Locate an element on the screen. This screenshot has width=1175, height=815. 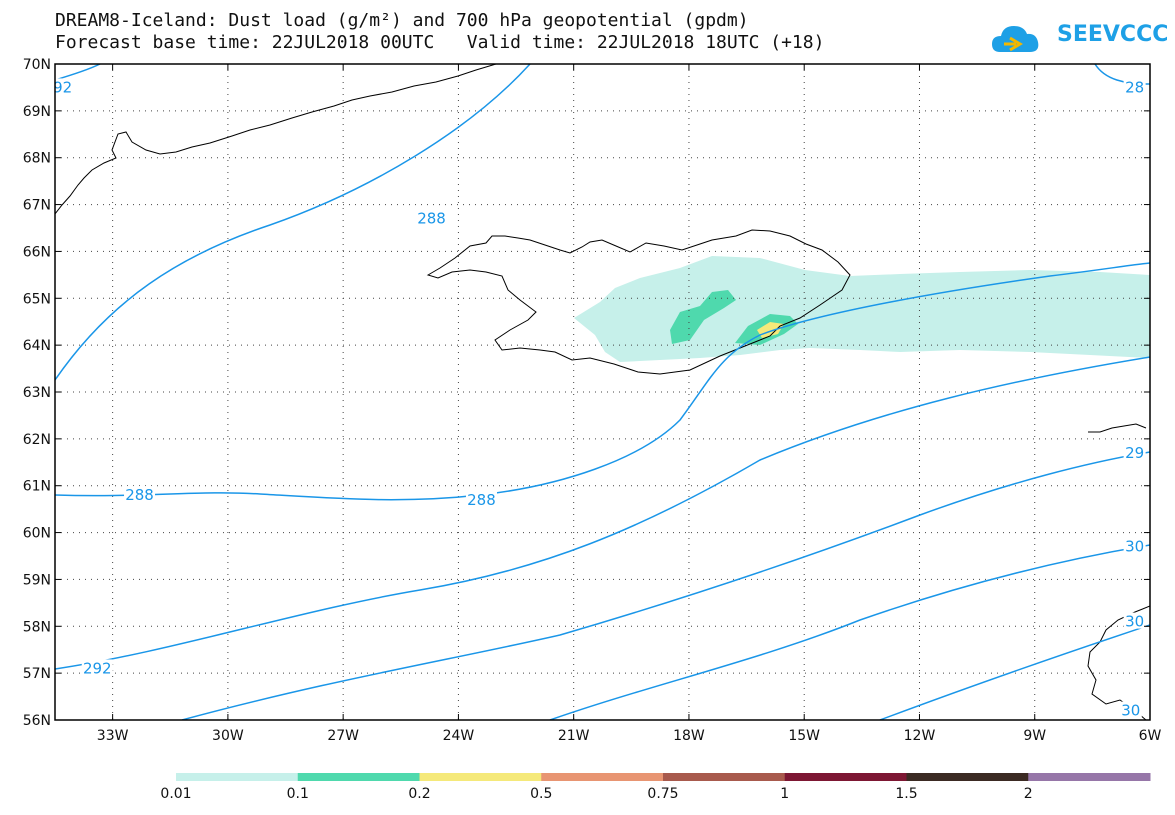
contour-label: 92 is located at coordinates (62, 87).